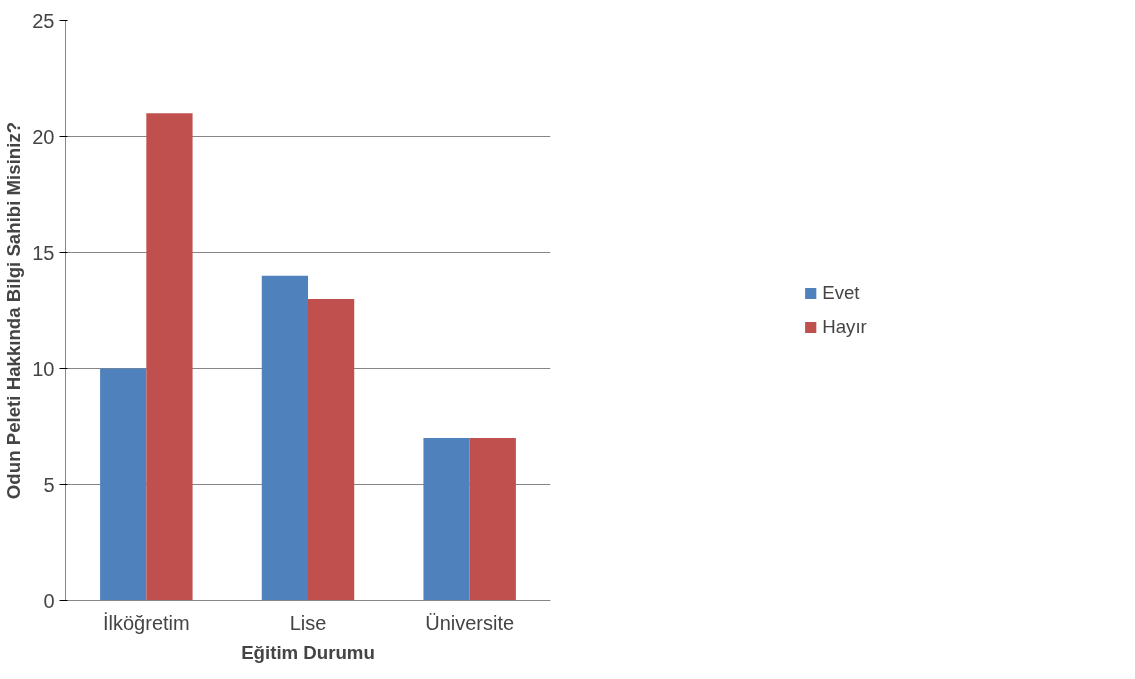  What do you see at coordinates (49, 484) in the screenshot?
I see `y-tick-label: 5` at bounding box center [49, 484].